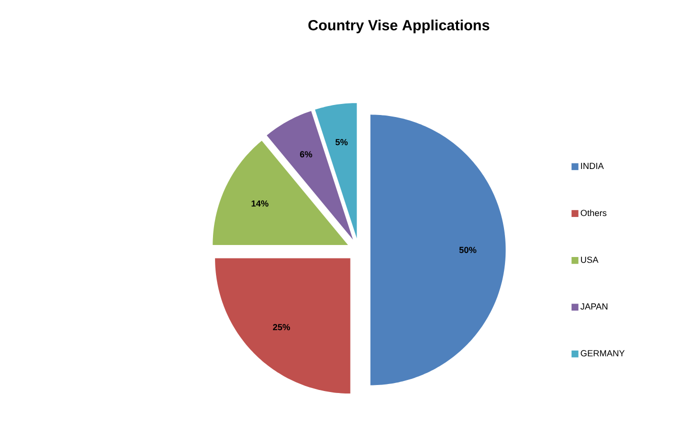 The height and width of the screenshot is (431, 689). What do you see at coordinates (467, 249) in the screenshot?
I see `data-label: 50%` at bounding box center [467, 249].